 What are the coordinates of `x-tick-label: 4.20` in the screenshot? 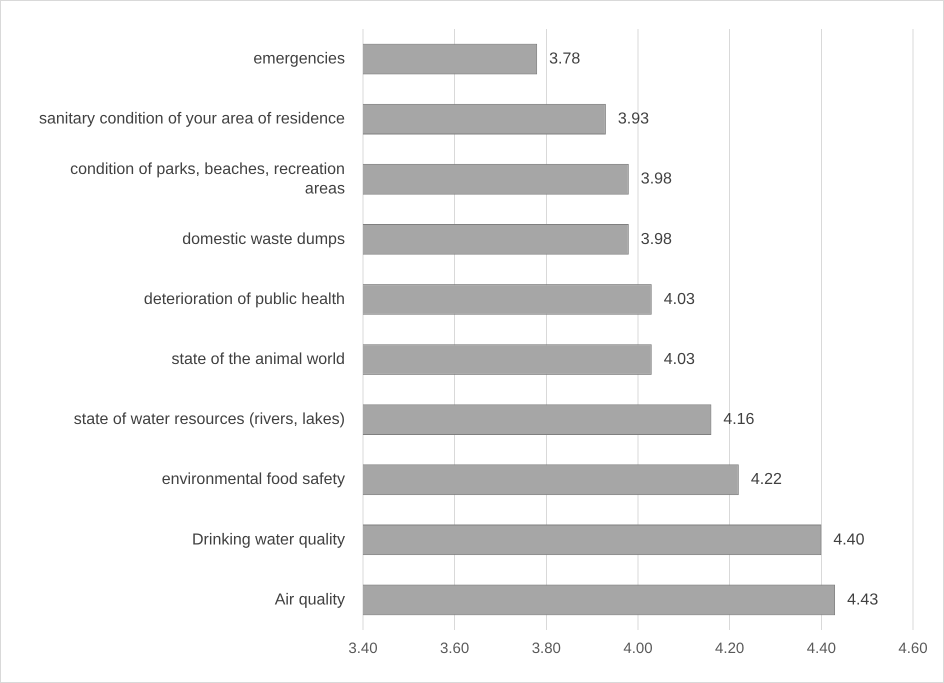 It's located at (729, 649).